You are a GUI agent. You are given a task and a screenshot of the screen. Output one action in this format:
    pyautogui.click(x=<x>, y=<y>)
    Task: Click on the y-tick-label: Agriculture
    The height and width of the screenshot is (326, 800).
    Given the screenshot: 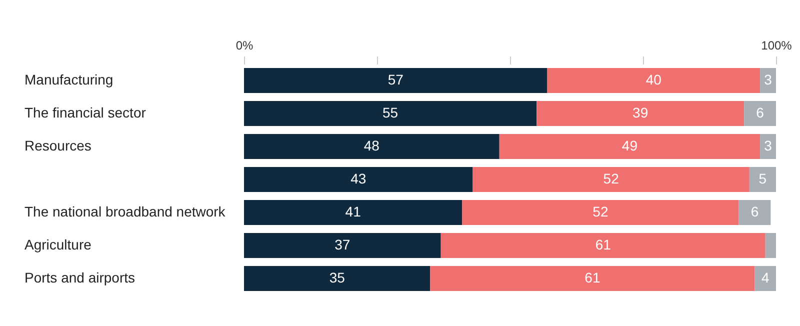 What is the action you would take?
    pyautogui.click(x=58, y=244)
    